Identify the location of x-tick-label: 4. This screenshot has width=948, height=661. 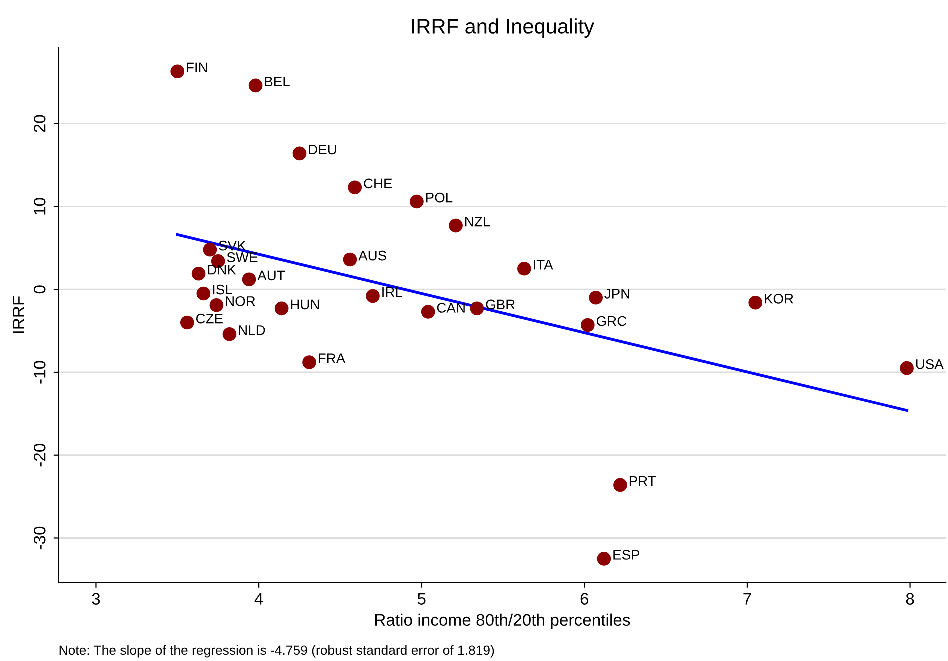
(259, 599).